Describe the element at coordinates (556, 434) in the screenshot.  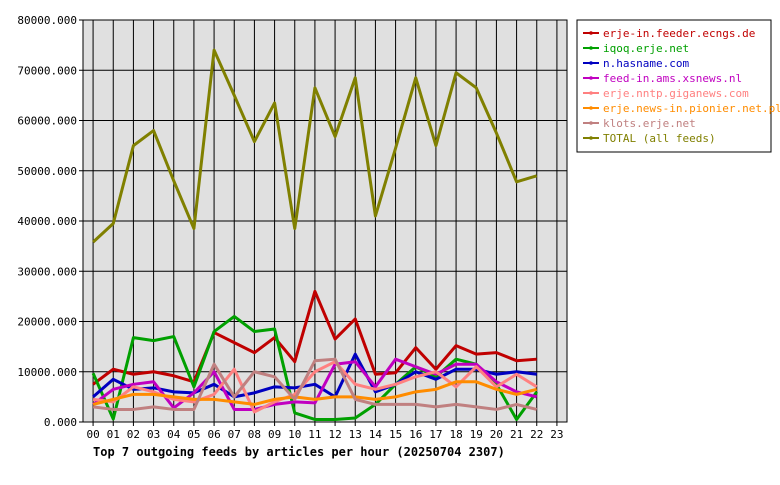
I see `x-tick-label: 23` at that location.